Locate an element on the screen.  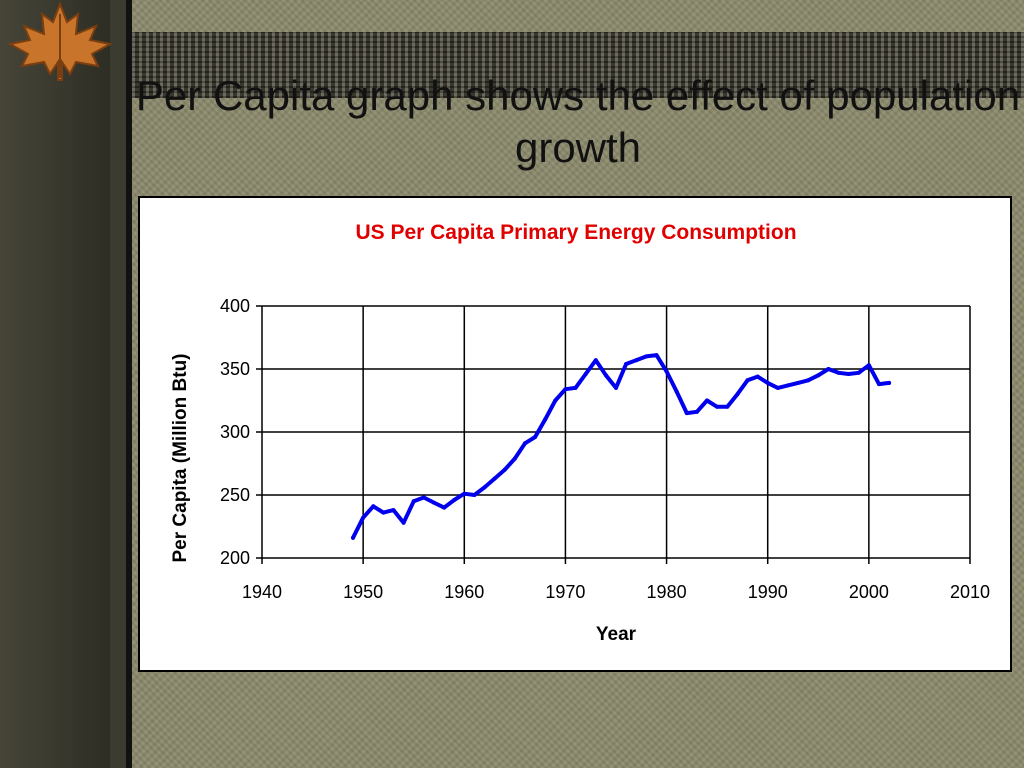
y-tick-labels: 200 250 300 350 400 is located at coordinates (235, 432).